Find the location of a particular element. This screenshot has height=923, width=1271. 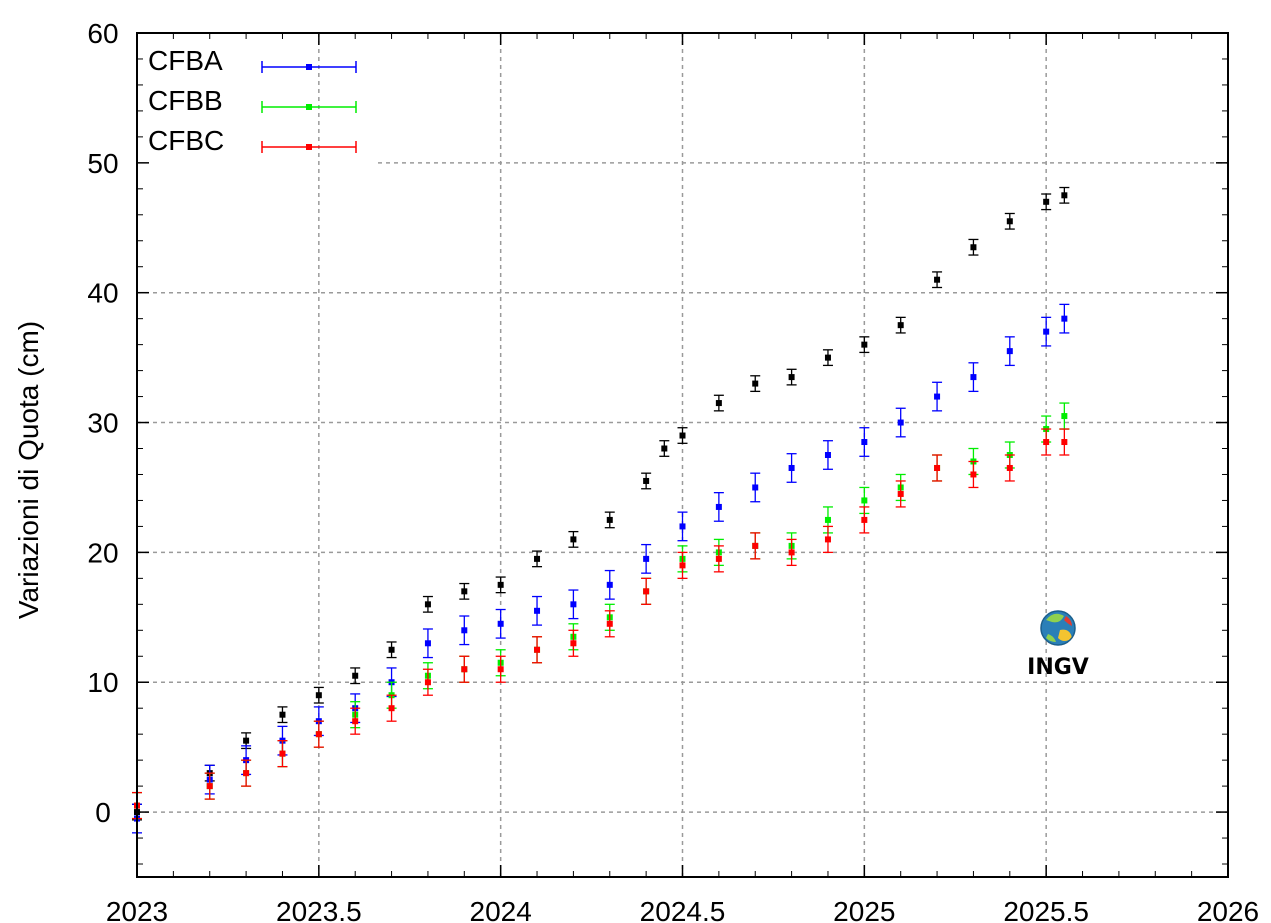

y-tick-label: 40 is located at coordinates (102, 293).